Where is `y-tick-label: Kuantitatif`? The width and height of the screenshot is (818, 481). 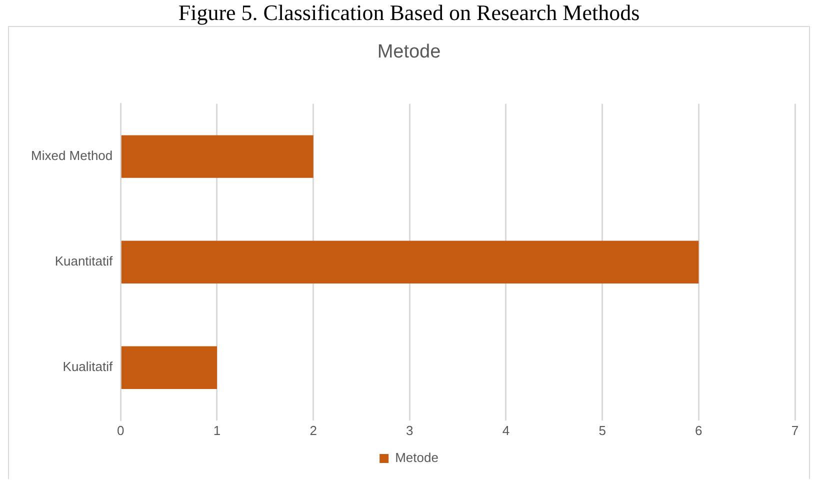
y-tick-label: Kuantitatif is located at coordinates (84, 261).